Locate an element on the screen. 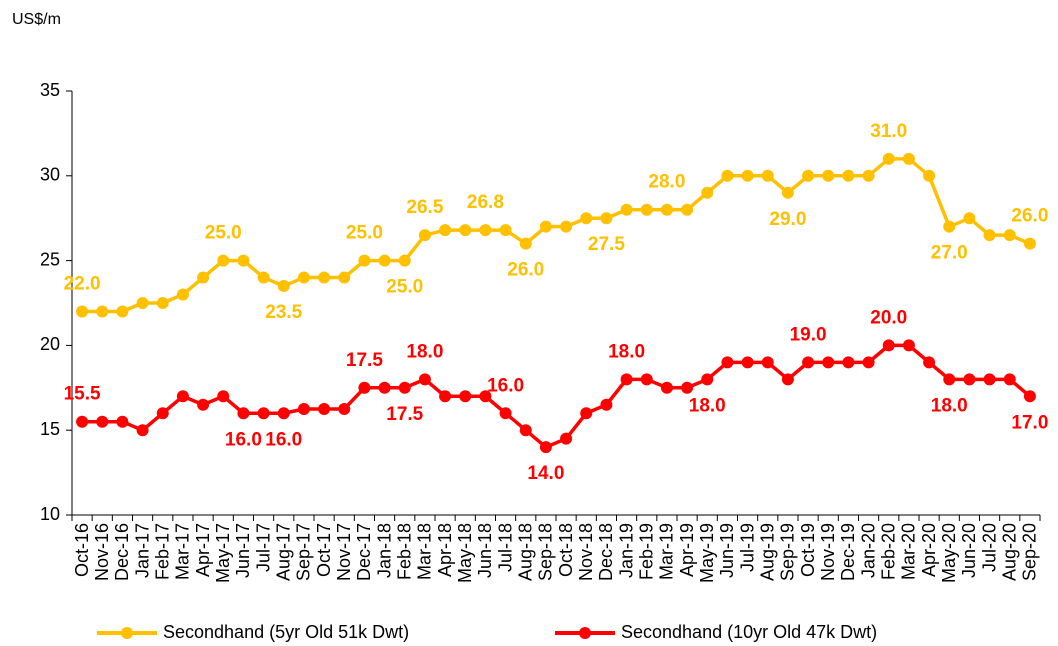 Image resolution: width=1058 pixels, height=646 pixels. x-tick-label: Sep-18 is located at coordinates (546, 552).